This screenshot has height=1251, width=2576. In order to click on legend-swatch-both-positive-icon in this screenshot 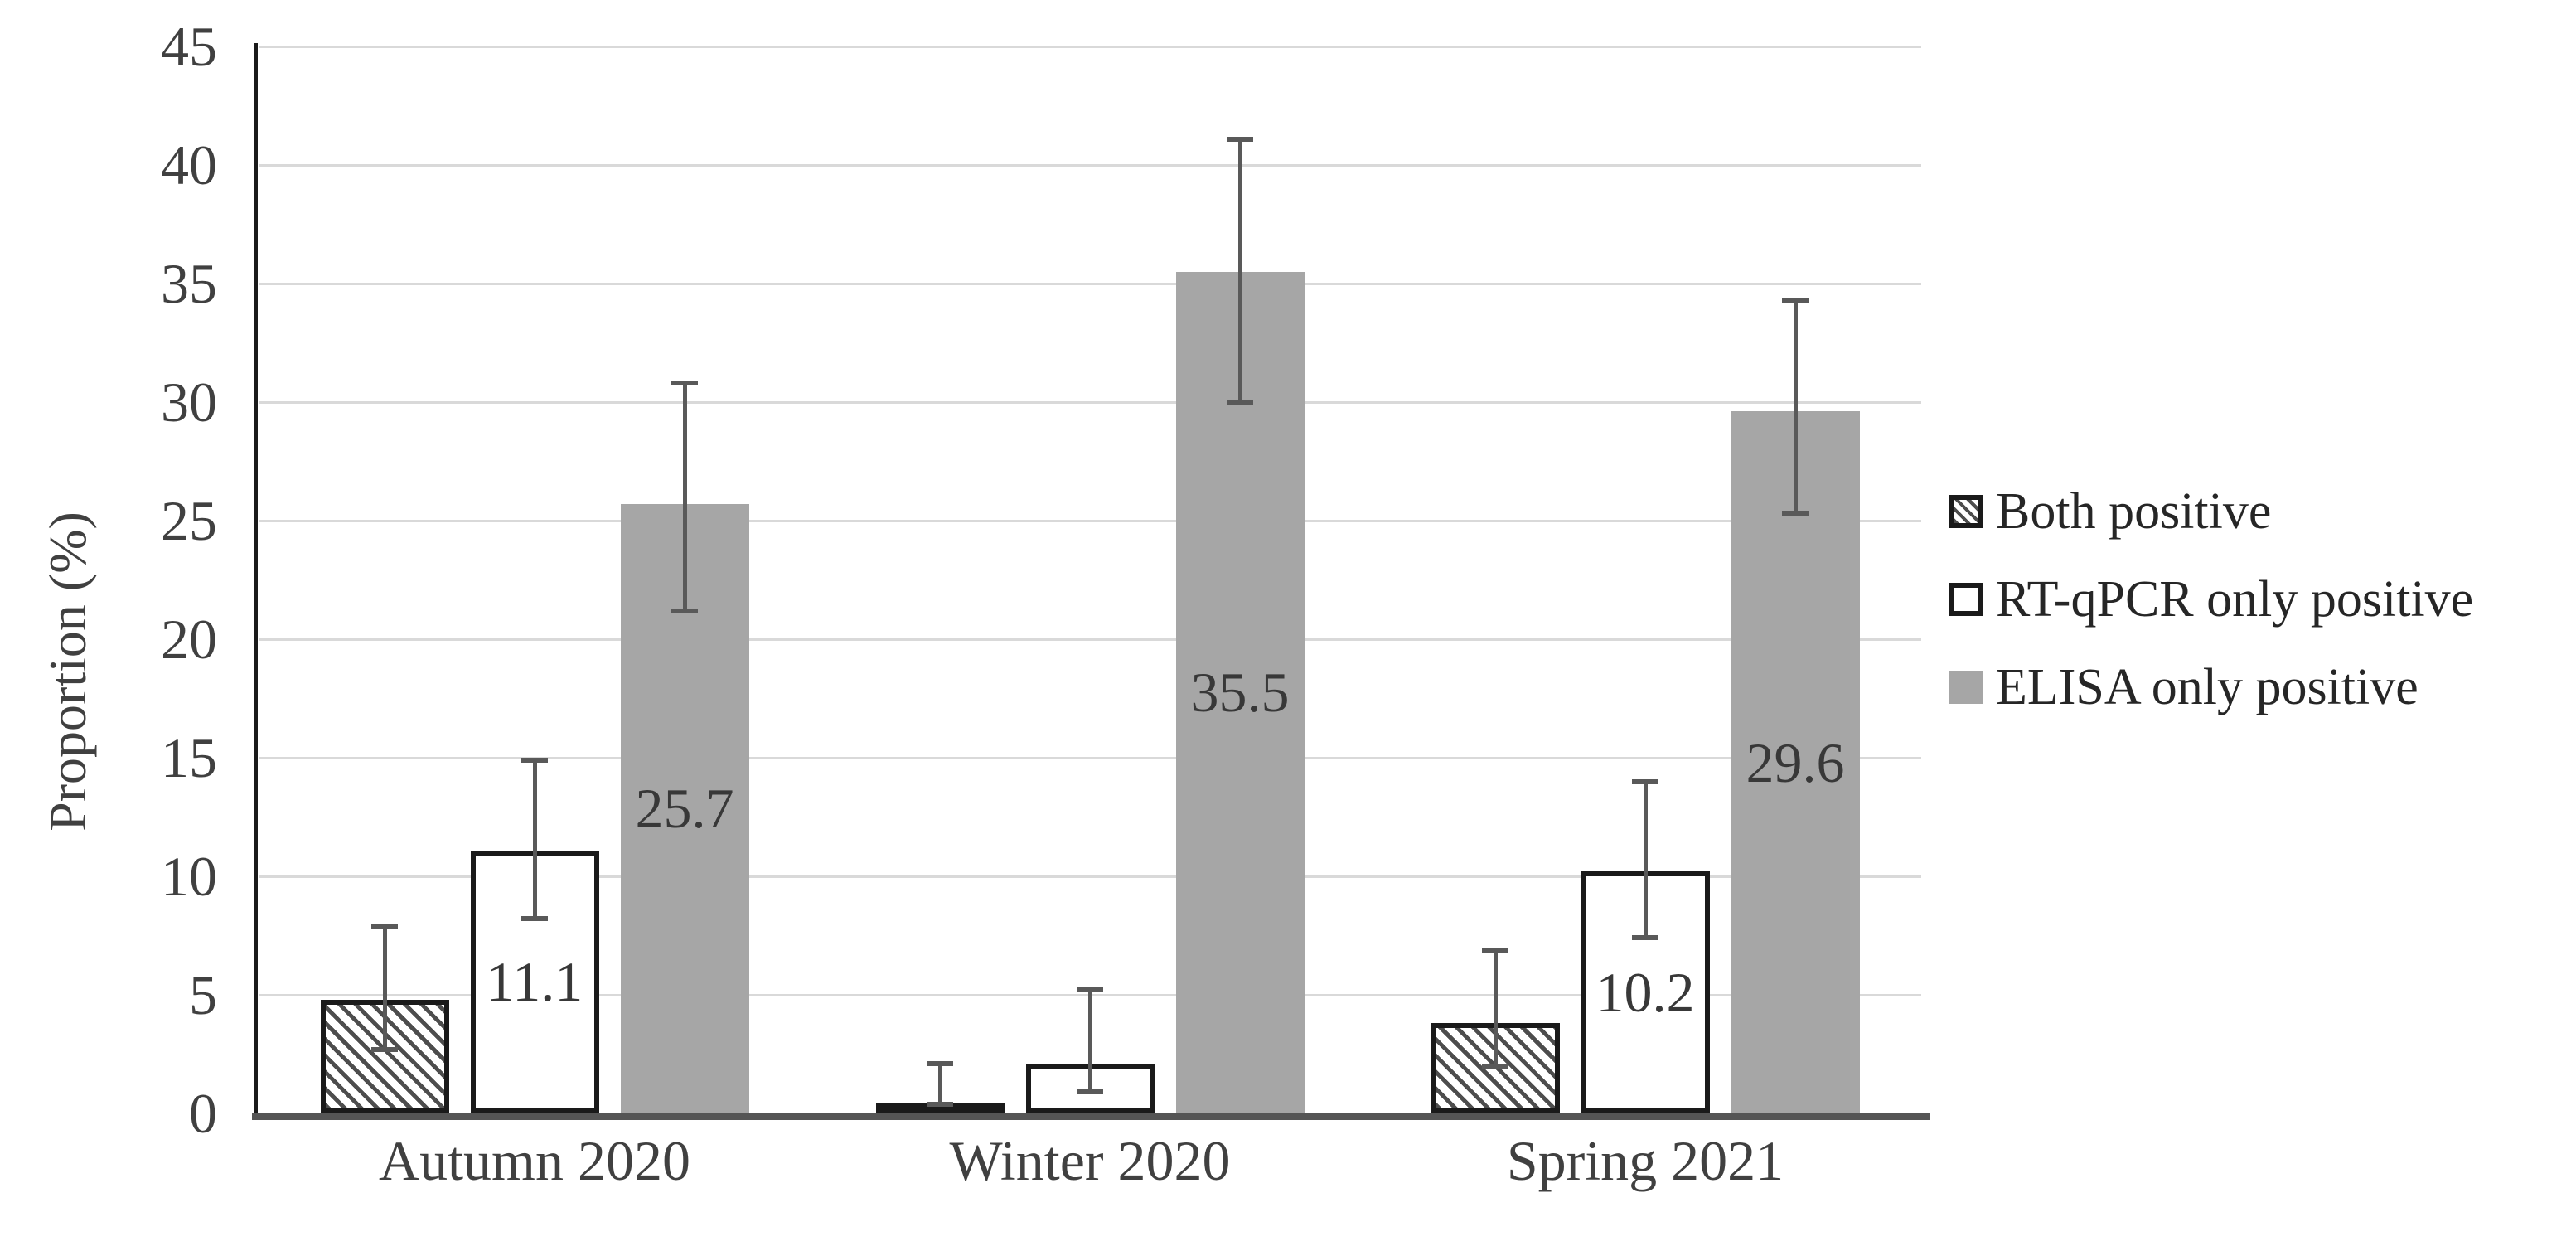, I will do `click(1966, 512)`.